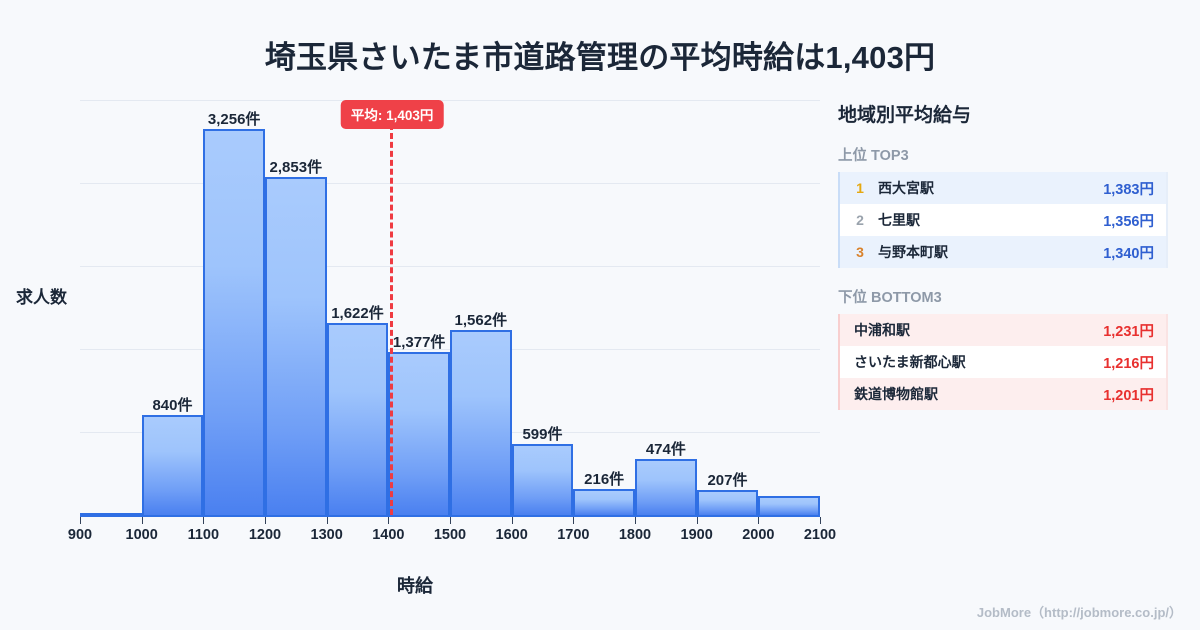  Describe the element at coordinates (604, 480) in the screenshot. I see `bar-value-label: 216件` at that location.